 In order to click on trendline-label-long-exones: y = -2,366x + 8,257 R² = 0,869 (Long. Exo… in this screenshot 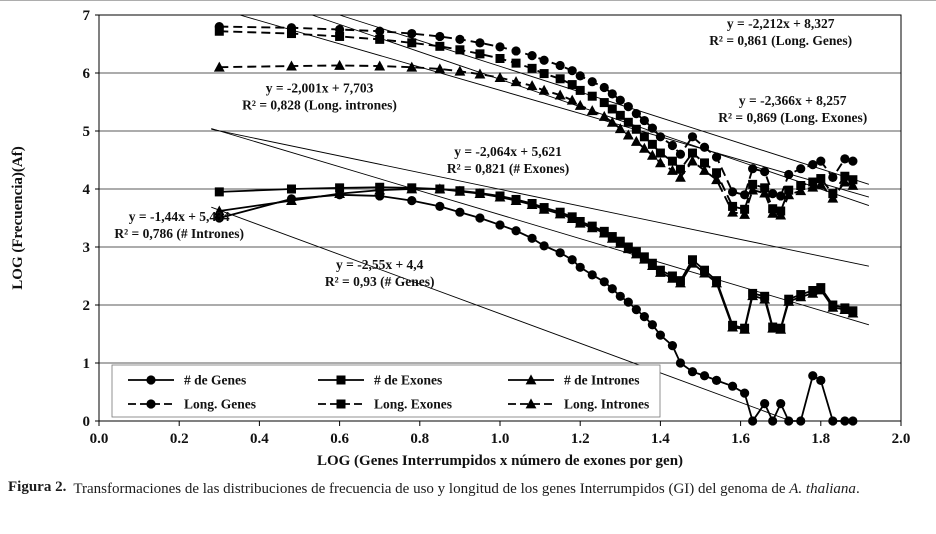, I will do `click(792, 109)`.